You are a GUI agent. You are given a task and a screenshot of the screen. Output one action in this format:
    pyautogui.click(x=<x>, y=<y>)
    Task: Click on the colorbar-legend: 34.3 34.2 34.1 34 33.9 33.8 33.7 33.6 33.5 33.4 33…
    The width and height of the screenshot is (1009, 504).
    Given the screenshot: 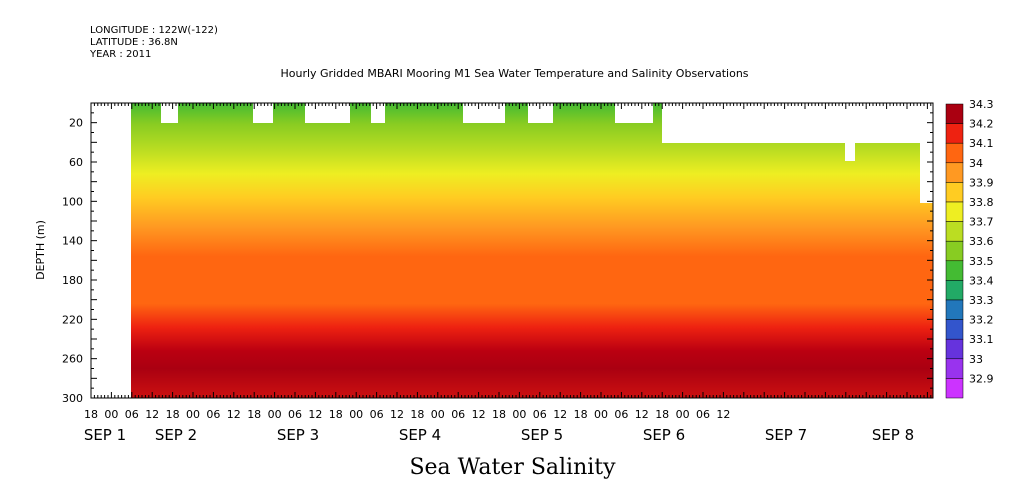 What is the action you would take?
    pyautogui.click(x=969, y=248)
    